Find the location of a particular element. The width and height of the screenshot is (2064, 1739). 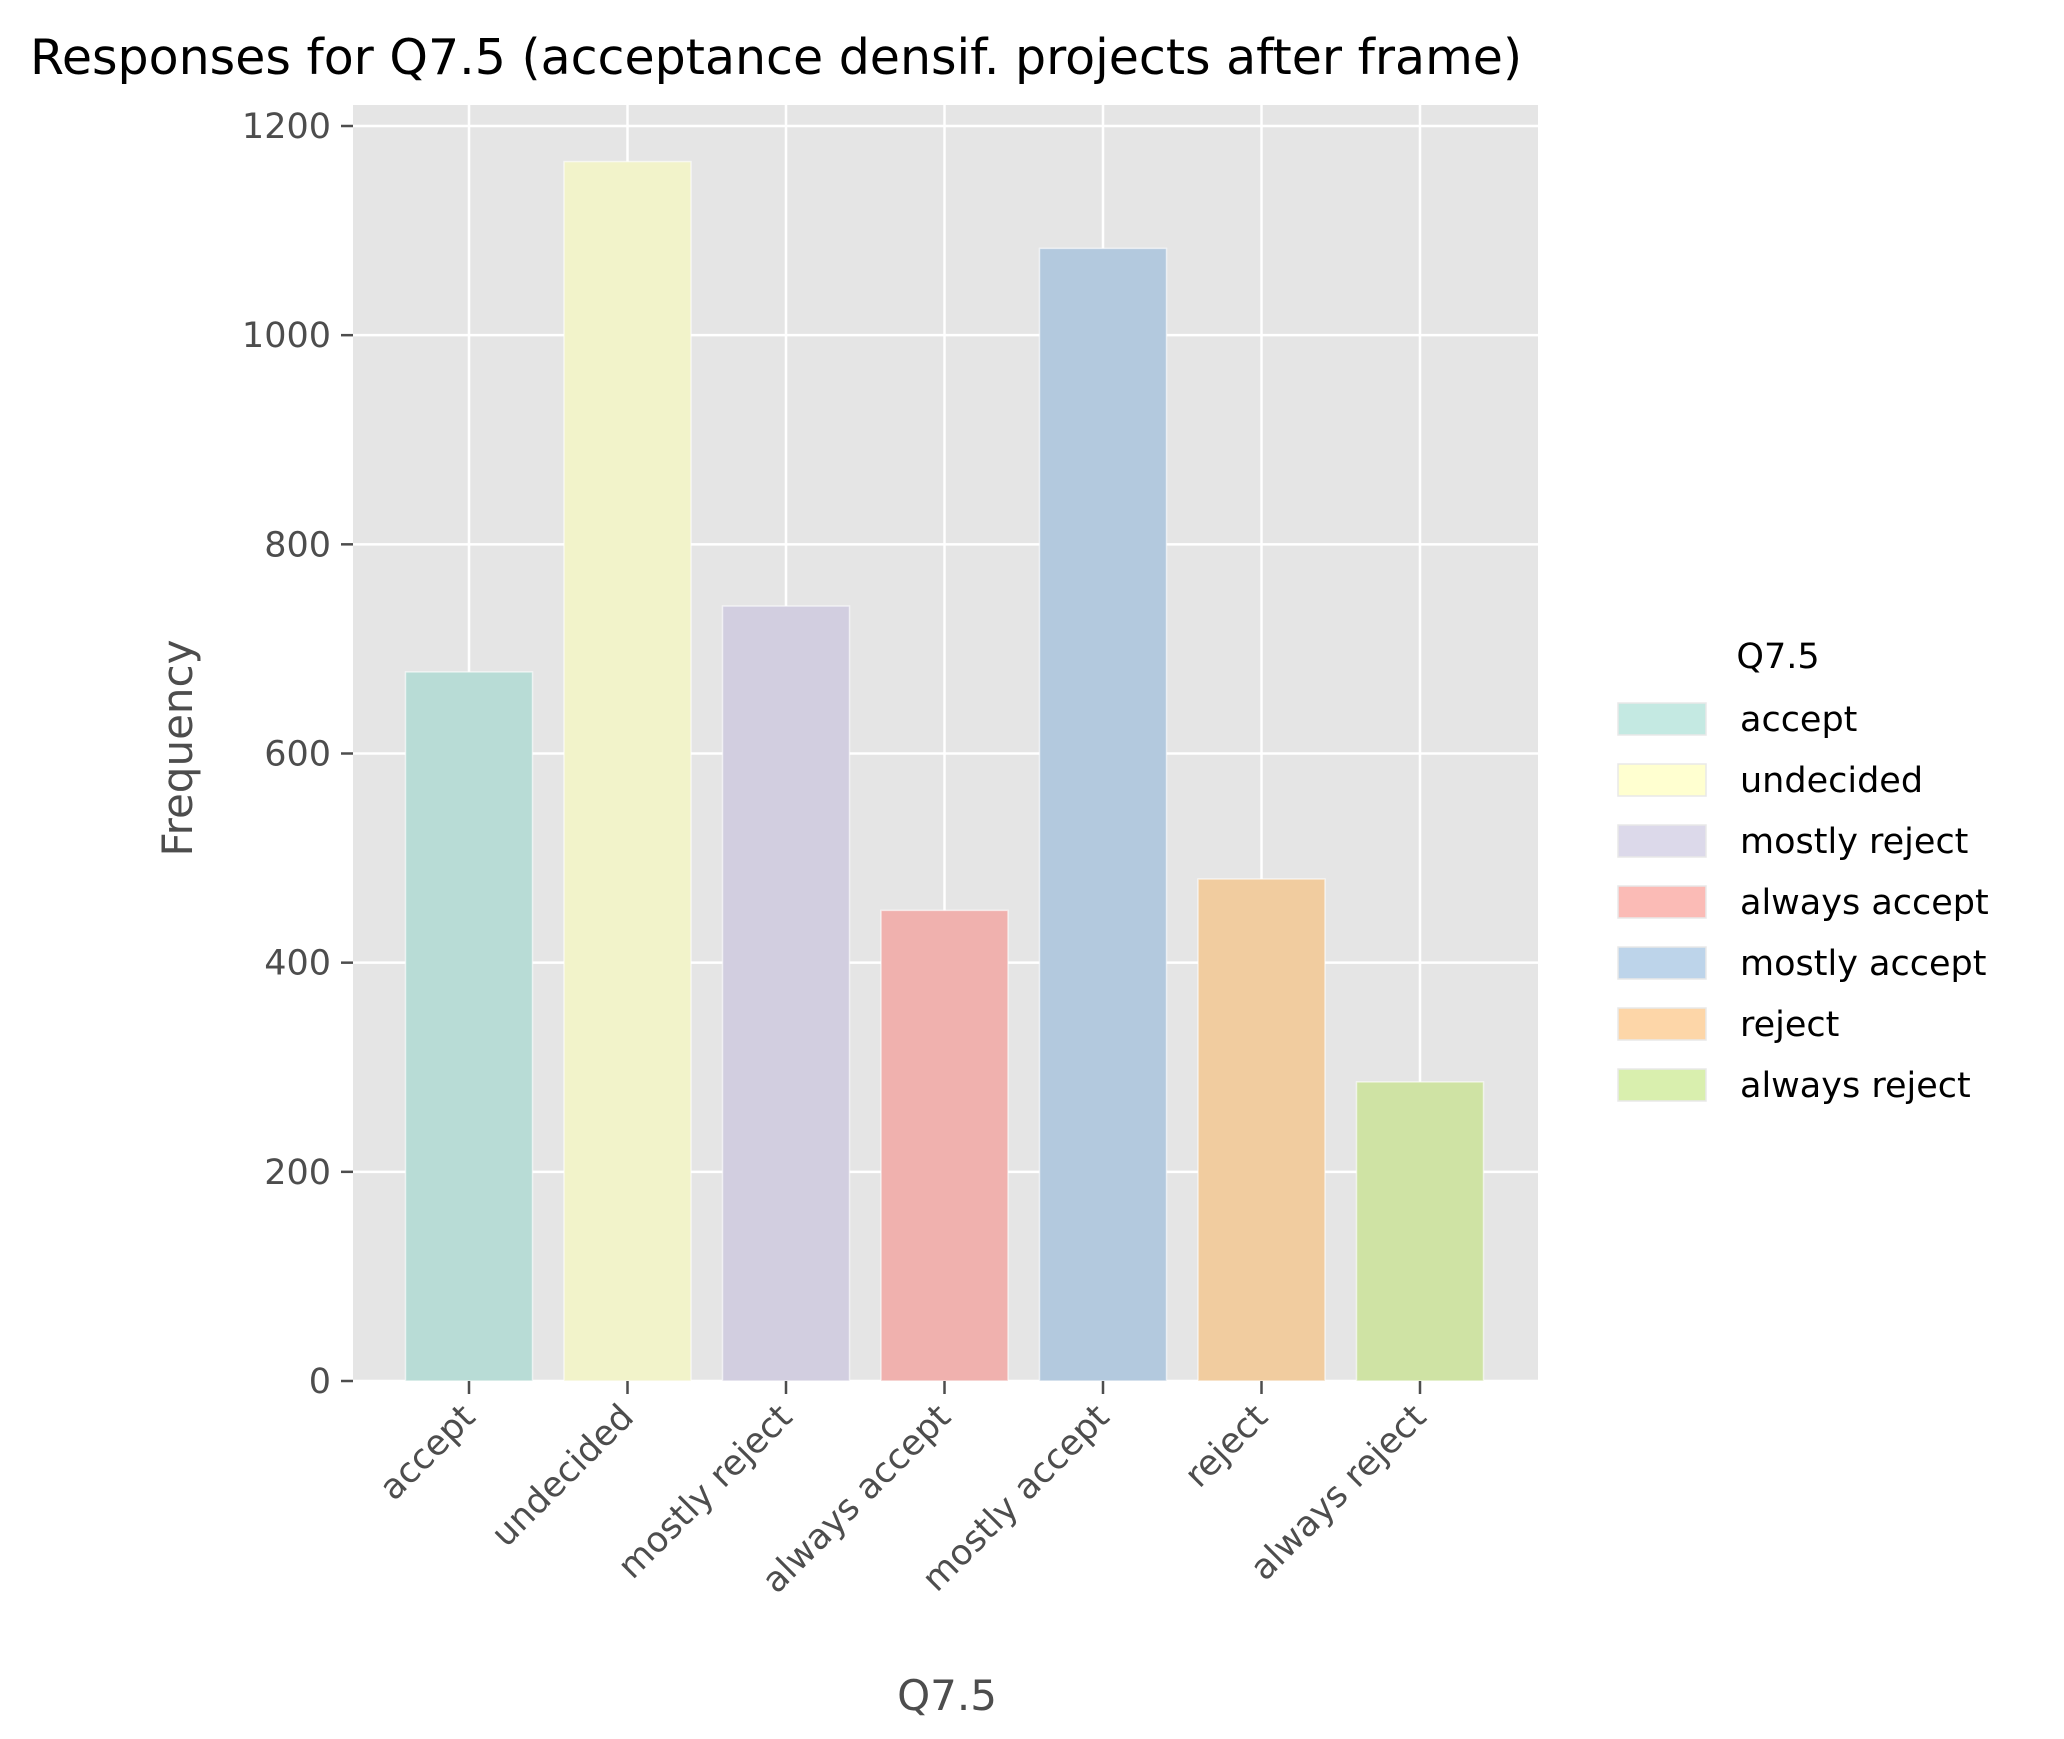

y-tick-label: 0 is located at coordinates (320, 1382).